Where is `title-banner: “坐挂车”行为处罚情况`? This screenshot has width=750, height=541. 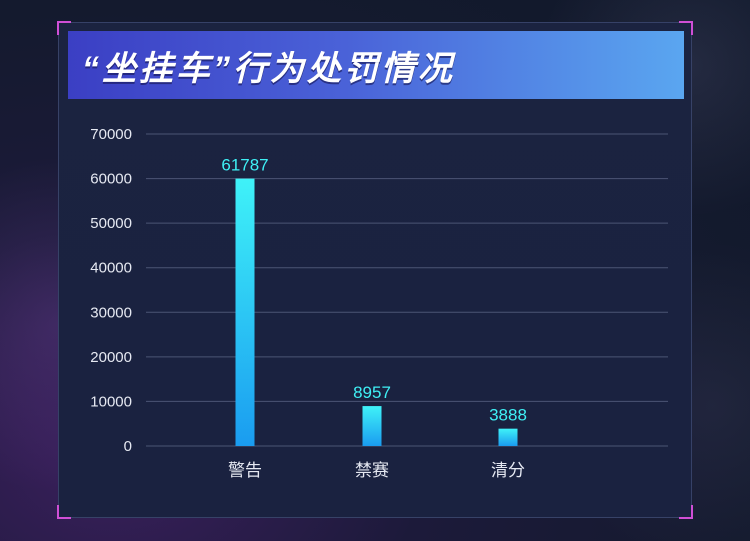 title-banner: “坐挂车”行为处罚情况 is located at coordinates (376, 65).